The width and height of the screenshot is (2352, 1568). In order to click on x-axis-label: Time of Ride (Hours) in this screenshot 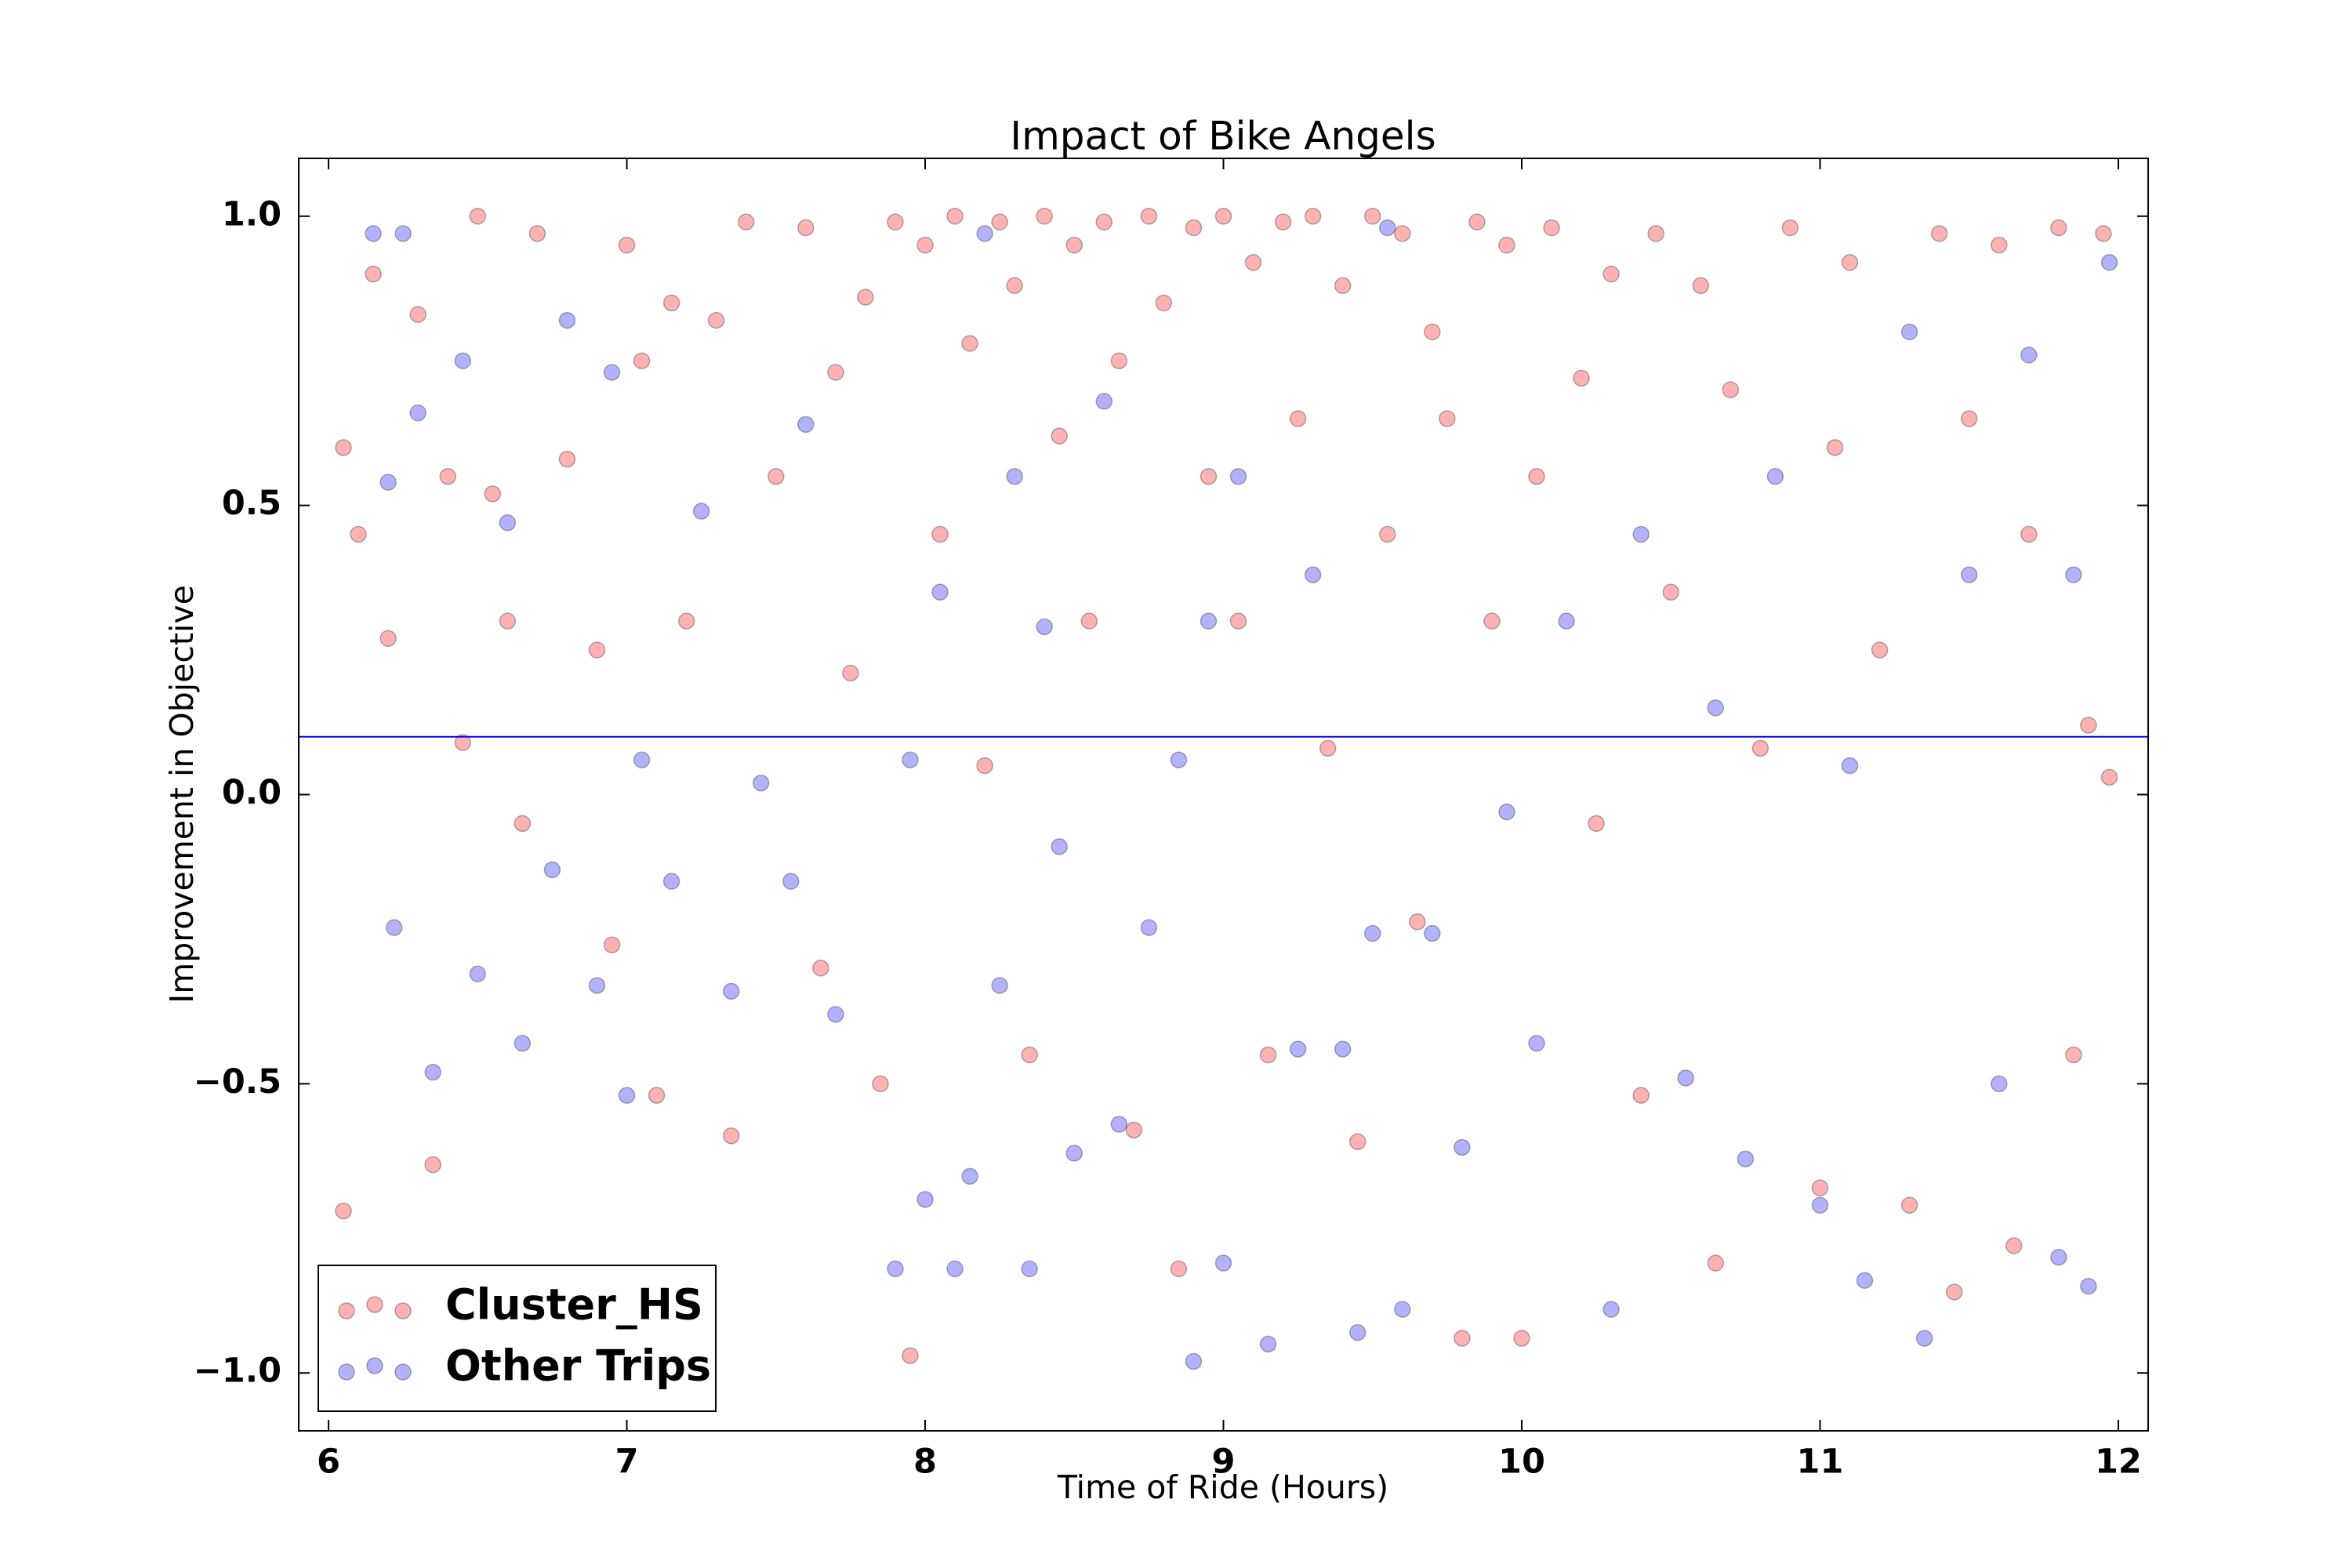, I will do `click(1222, 1487)`.